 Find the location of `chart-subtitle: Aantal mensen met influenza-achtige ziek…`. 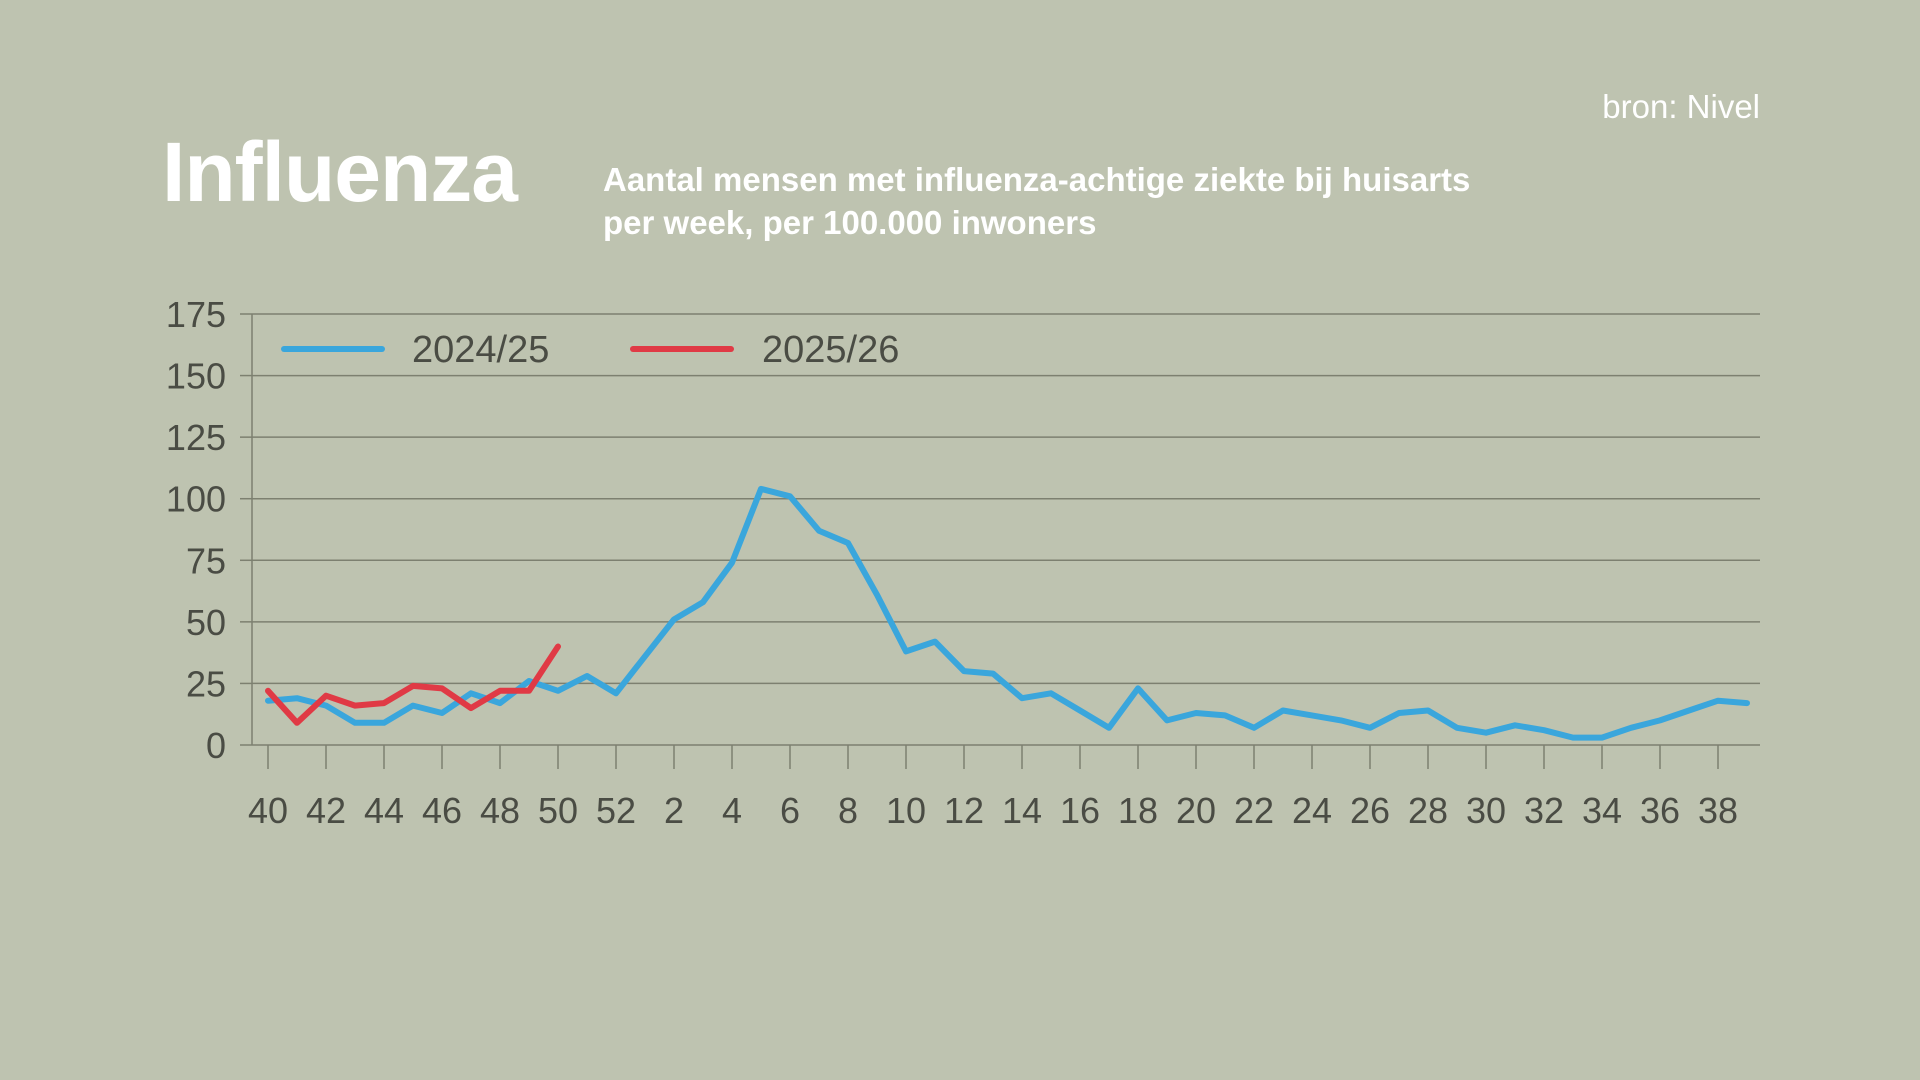

chart-subtitle: Aantal mensen met influenza-achtige ziek… is located at coordinates (1036, 201).